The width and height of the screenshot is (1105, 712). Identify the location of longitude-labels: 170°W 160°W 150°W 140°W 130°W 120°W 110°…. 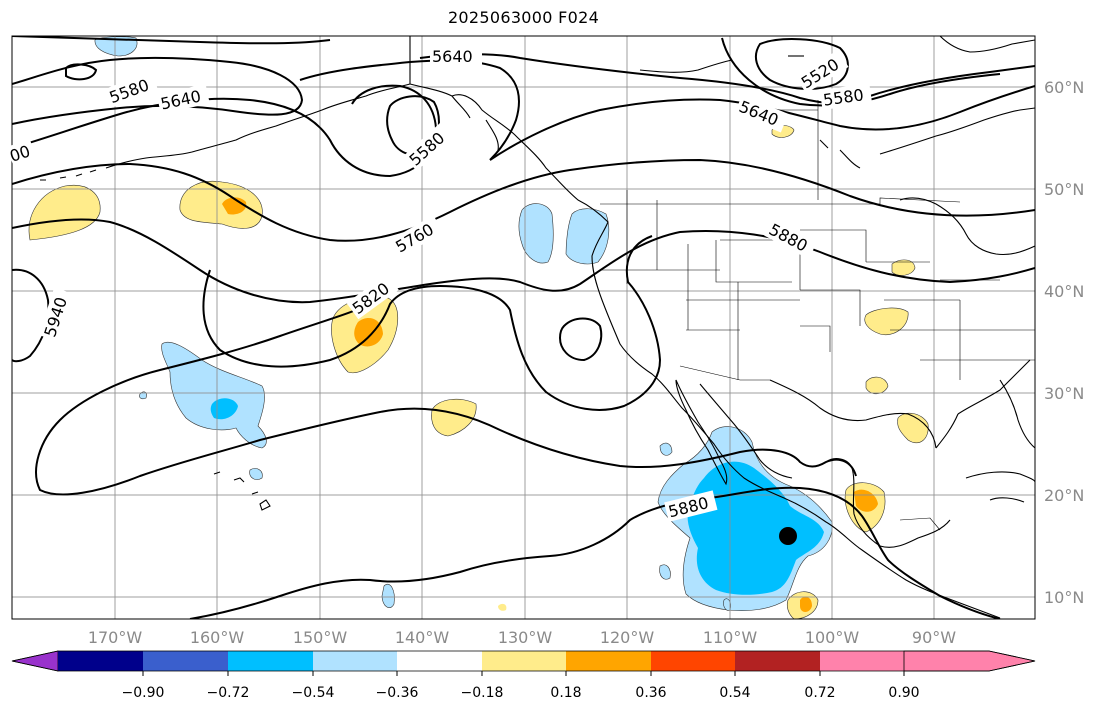
(522, 637).